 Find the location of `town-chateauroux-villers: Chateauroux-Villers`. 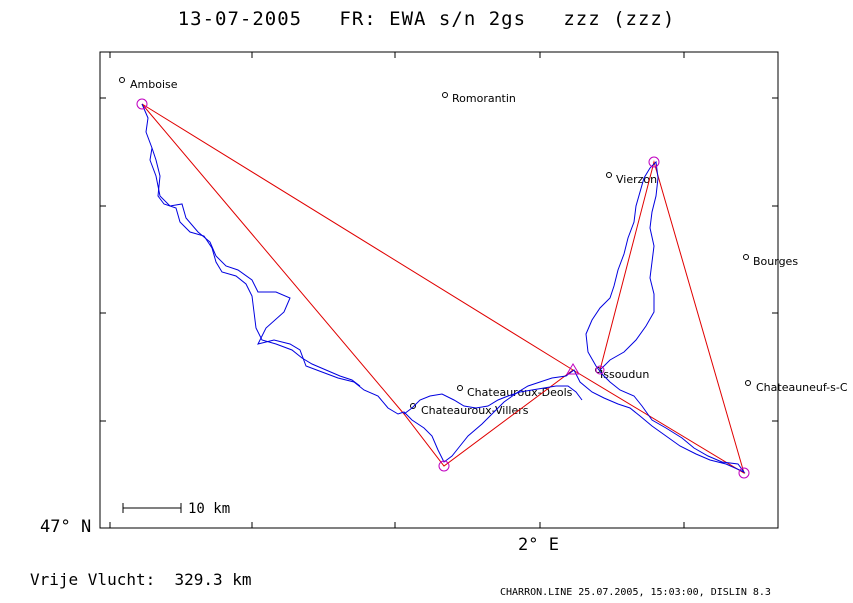

town-chateauroux-villers: Chateauroux-Villers is located at coordinates (469, 410).